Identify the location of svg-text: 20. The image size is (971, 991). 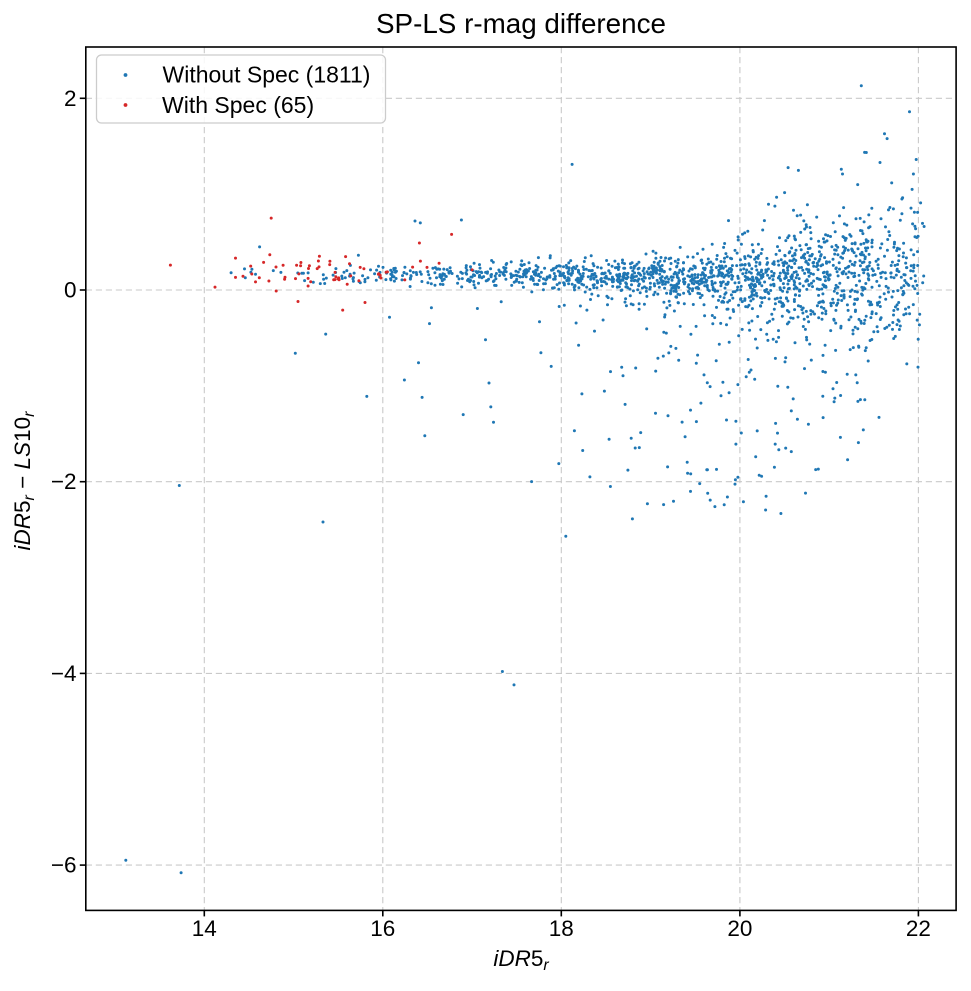
(739, 928).